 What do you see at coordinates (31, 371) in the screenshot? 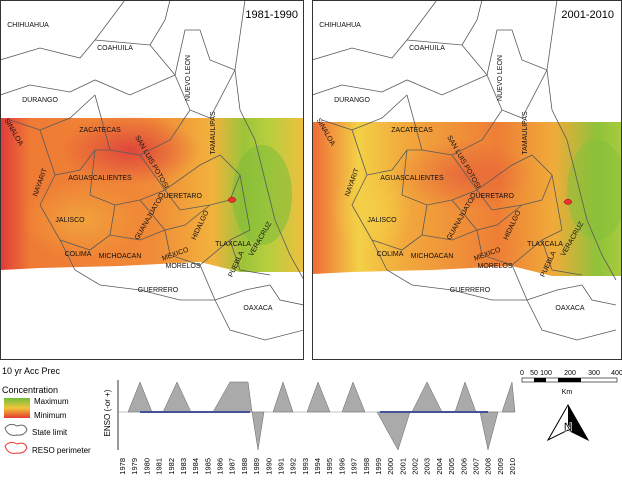
I see `legend-title: 10 yr Acc Prec` at bounding box center [31, 371].